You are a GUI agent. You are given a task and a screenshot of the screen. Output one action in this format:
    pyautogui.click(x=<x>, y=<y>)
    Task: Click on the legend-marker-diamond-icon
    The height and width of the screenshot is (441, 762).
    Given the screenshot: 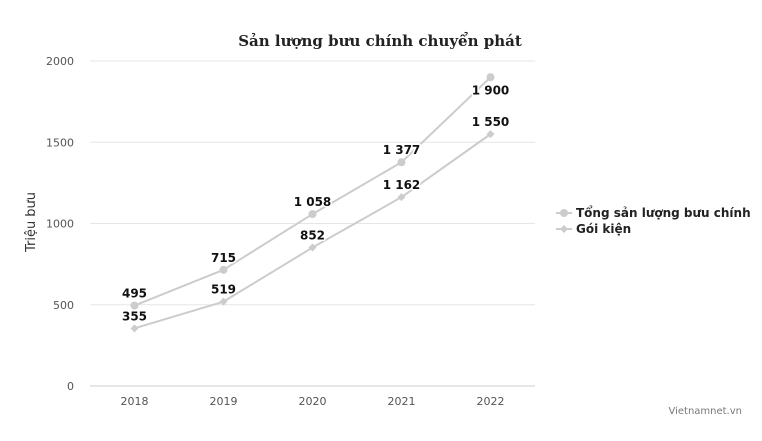 What is the action you would take?
    pyautogui.click(x=564, y=229)
    